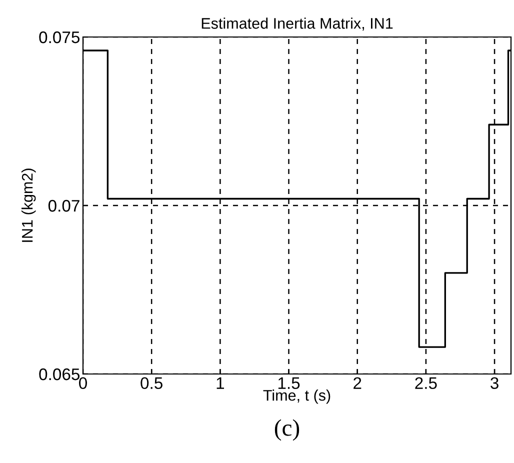  Describe the element at coordinates (297, 24) in the screenshot. I see `chart-title: Estimated Inertia Matrix, IN1` at that location.